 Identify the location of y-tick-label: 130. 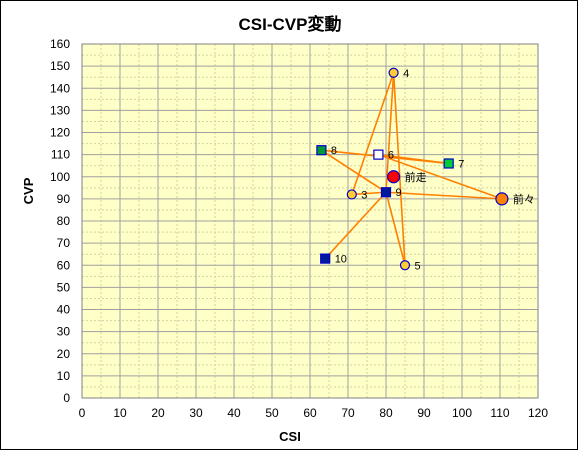
(60, 110).